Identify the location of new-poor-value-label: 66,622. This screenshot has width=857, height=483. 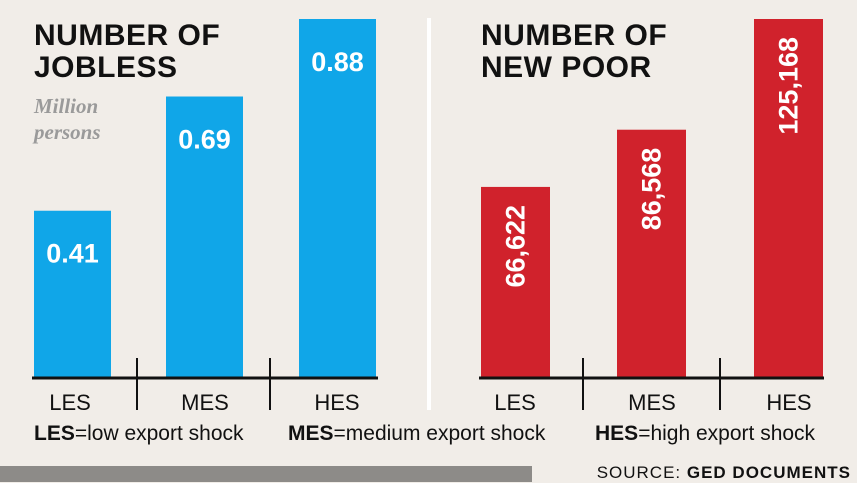
(516, 246).